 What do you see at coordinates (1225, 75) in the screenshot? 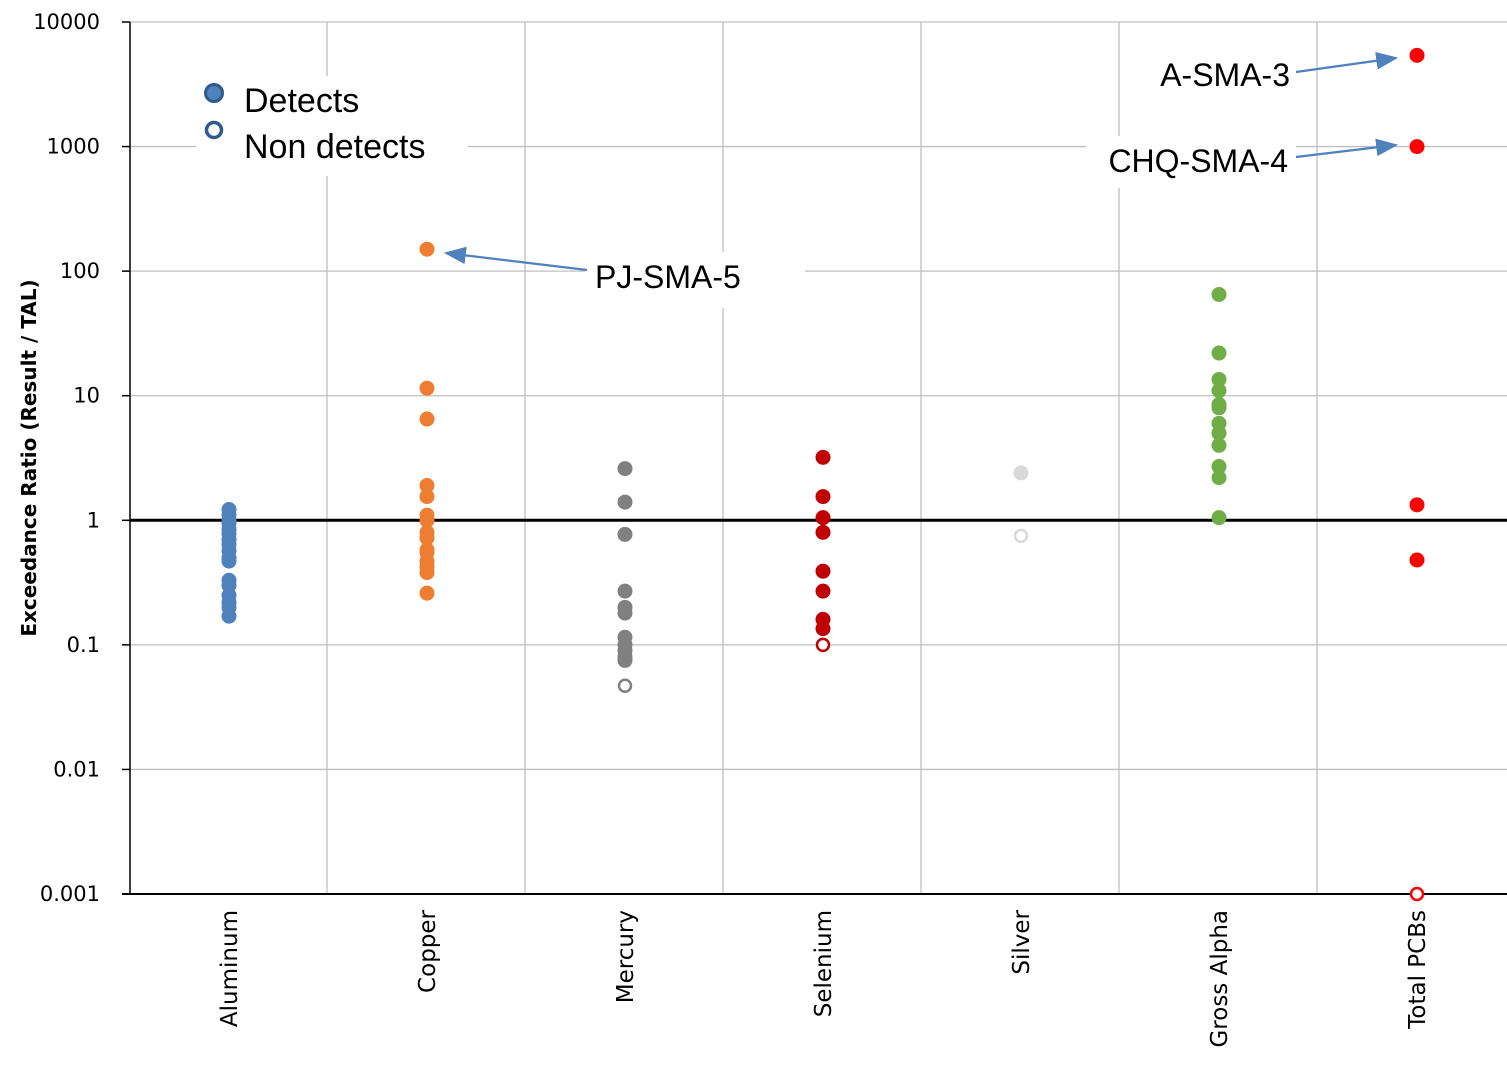
I see `annotation-label: A-SMA-3` at bounding box center [1225, 75].